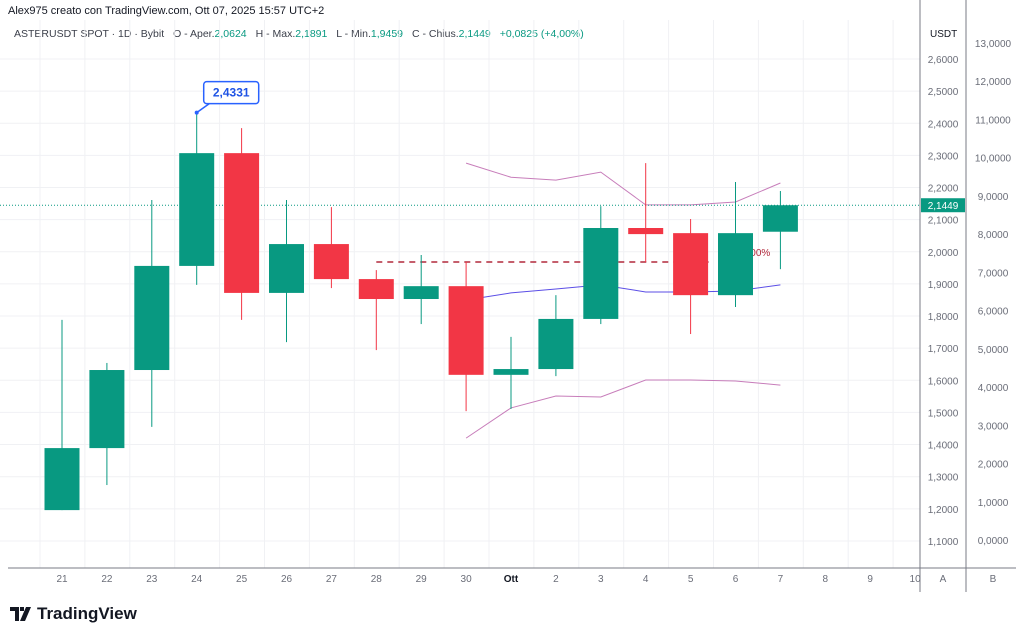 Image resolution: width=1024 pixels, height=638 pixels. What do you see at coordinates (993, 273) in the screenshot?
I see `y-axis-b-tick: 7,0000` at bounding box center [993, 273].